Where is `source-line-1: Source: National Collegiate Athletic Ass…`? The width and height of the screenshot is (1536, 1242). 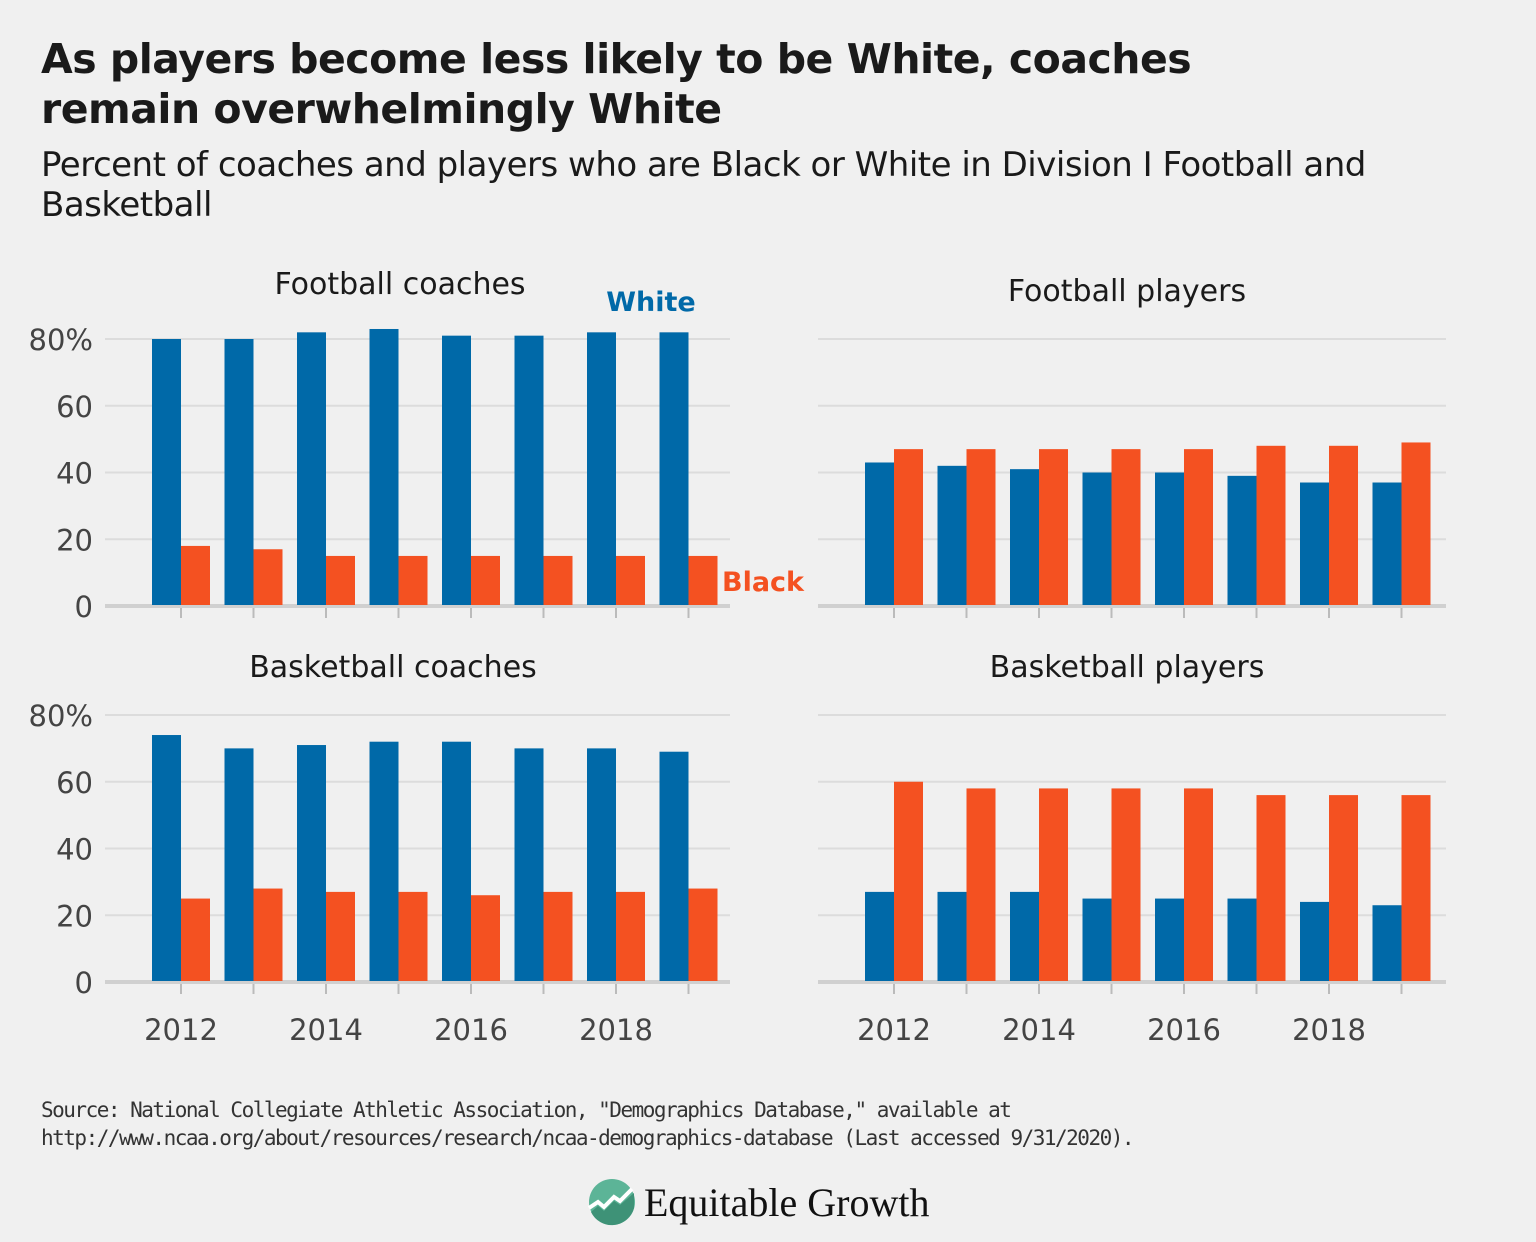
source-line-1: Source: National Collegiate Athletic Ass… is located at coordinates (526, 1110).